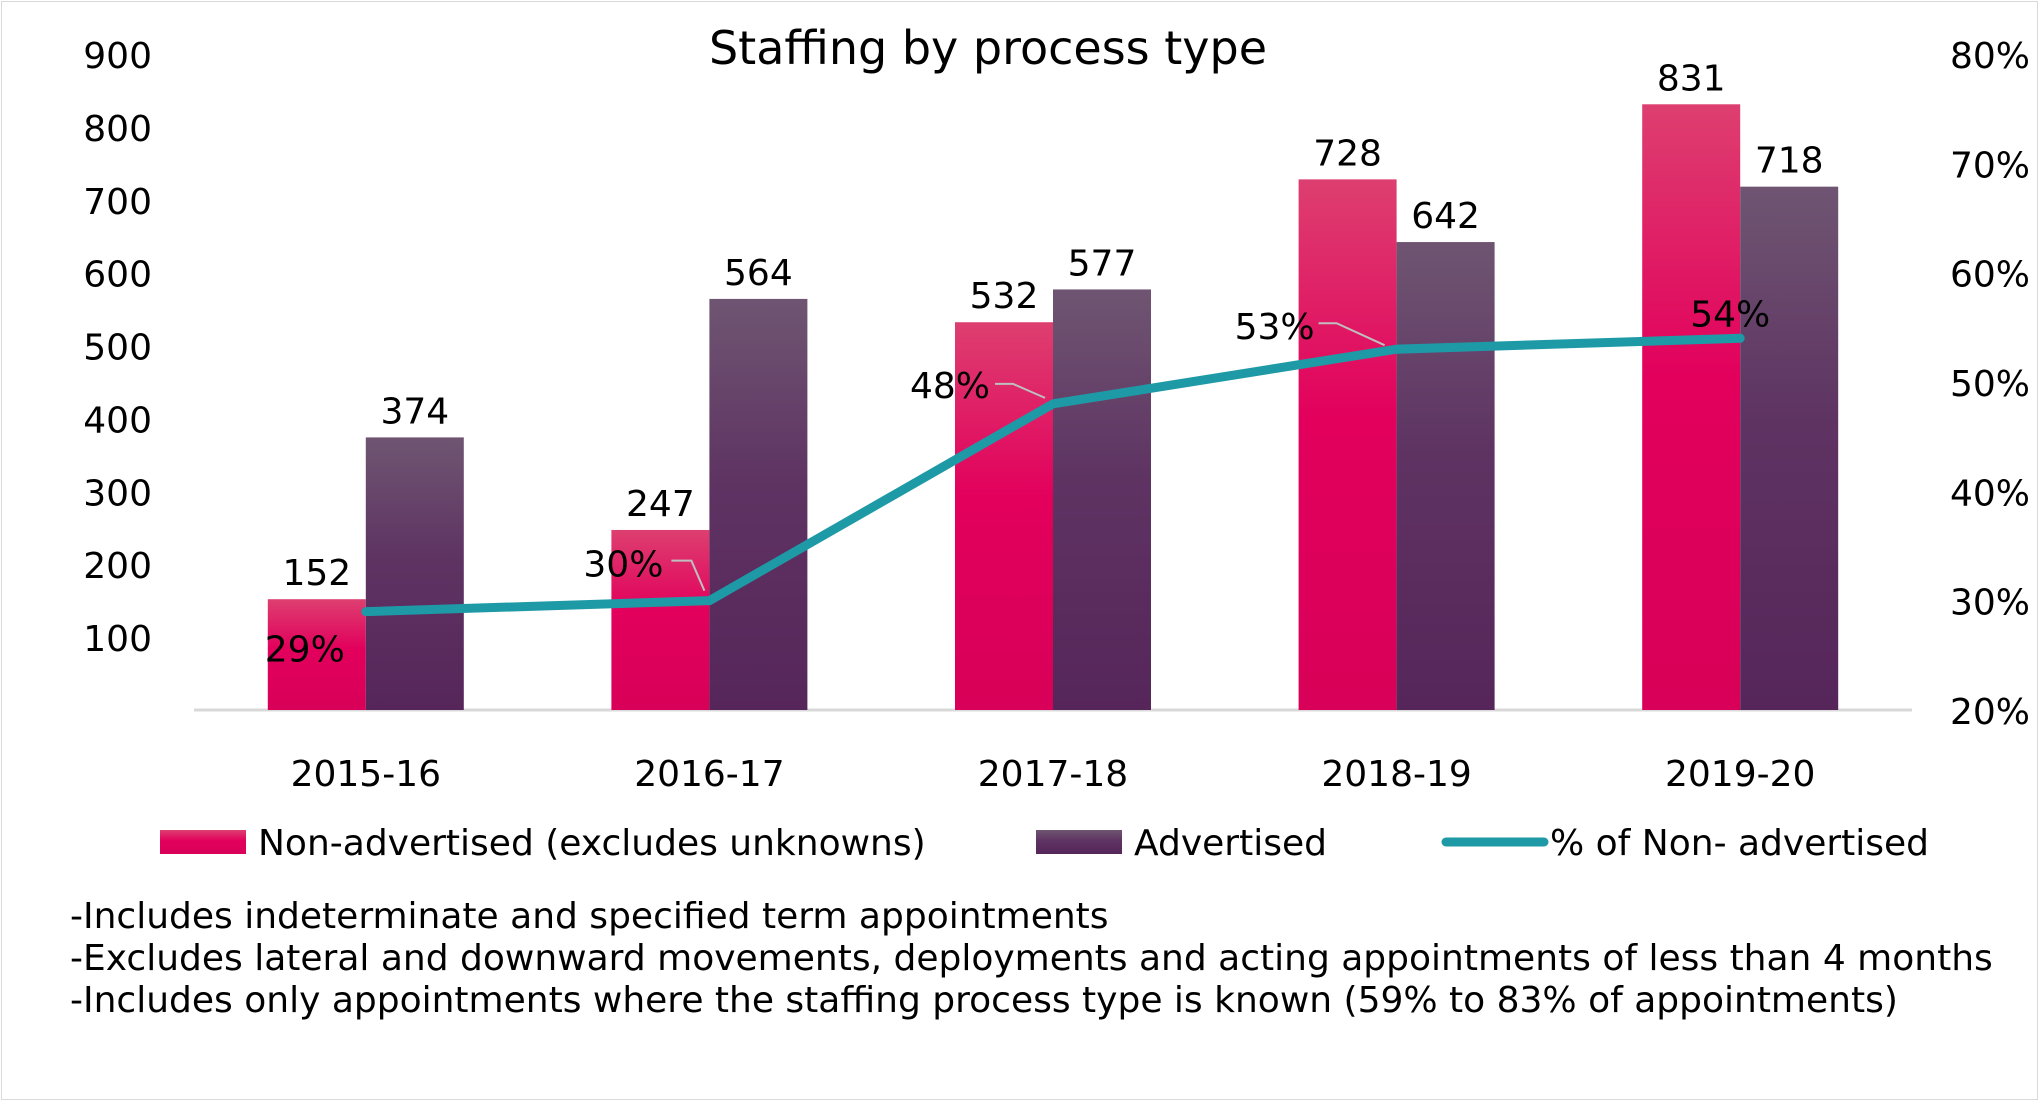 The image size is (2041, 1103). I want to click on legend-label: Advertised, so click(1230, 843).